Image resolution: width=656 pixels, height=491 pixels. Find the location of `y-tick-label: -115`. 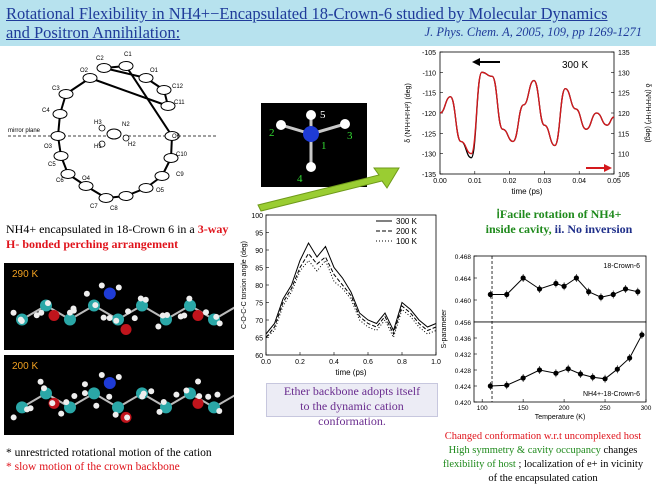

y-tick-label: -115 is located at coordinates (430, 94).